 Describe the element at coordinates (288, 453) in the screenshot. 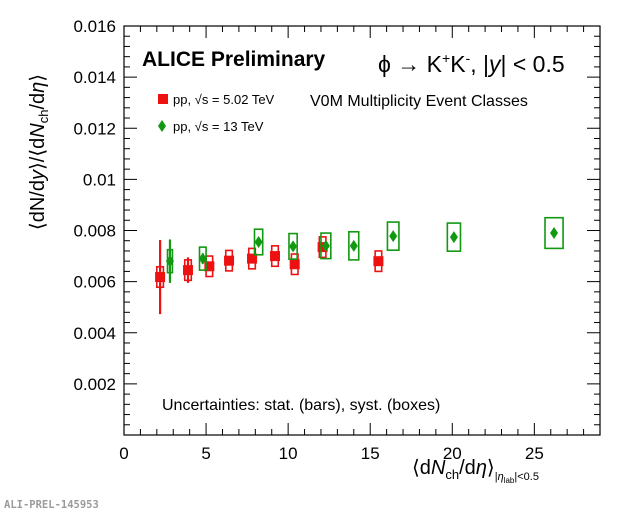

I see `x-tick-label: 10` at that location.